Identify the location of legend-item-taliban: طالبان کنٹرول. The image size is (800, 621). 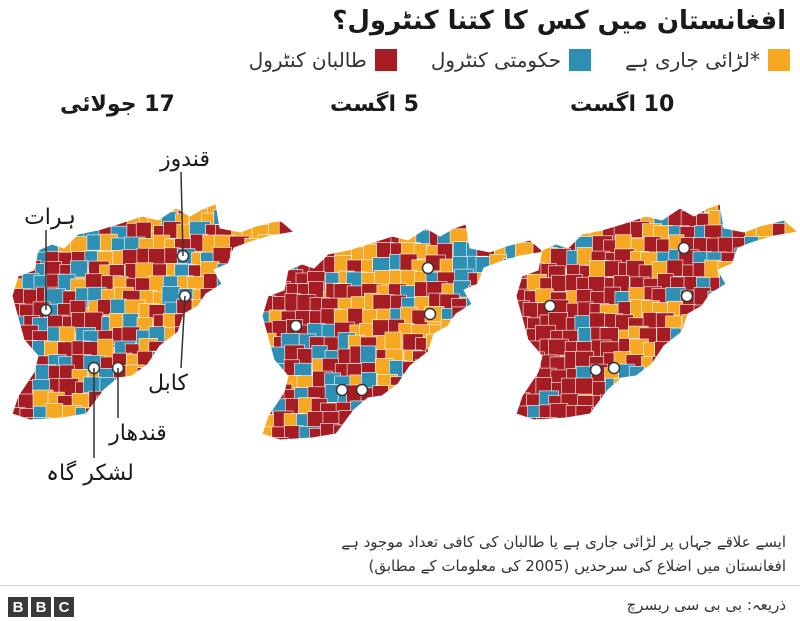
(323, 60).